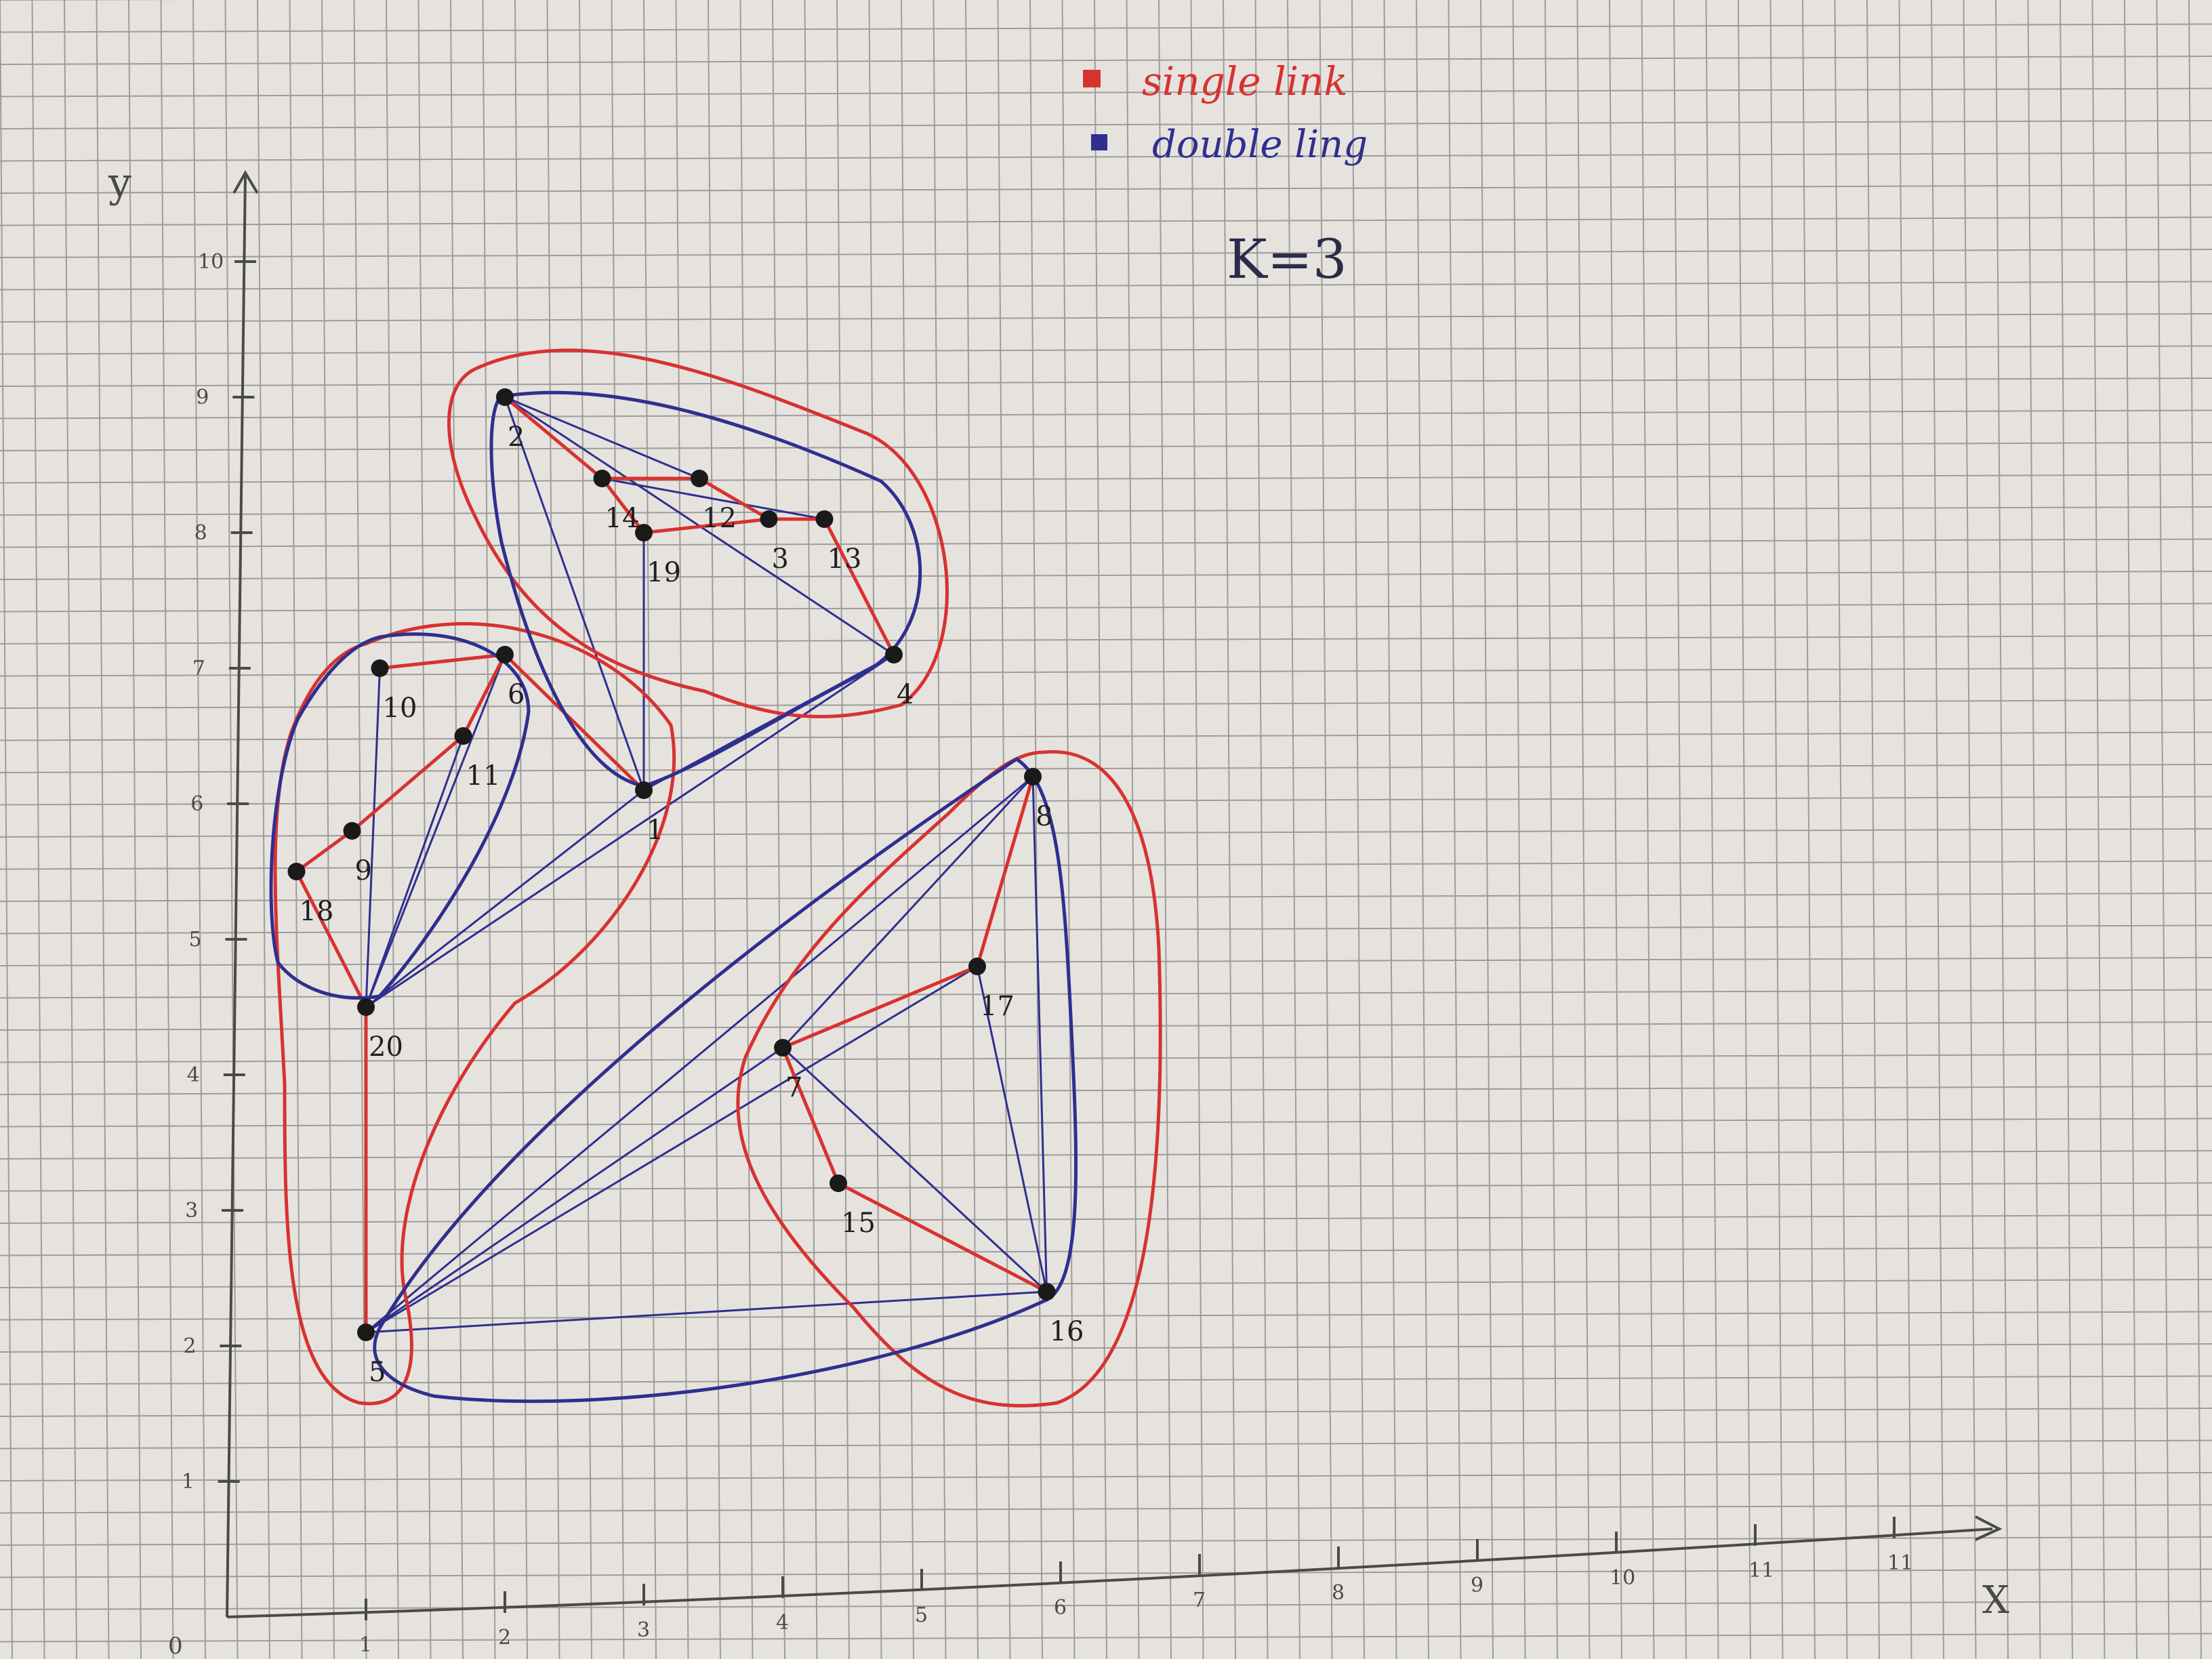  Describe the element at coordinates (921, 1615) in the screenshot. I see `x-tick-label: 5` at that location.